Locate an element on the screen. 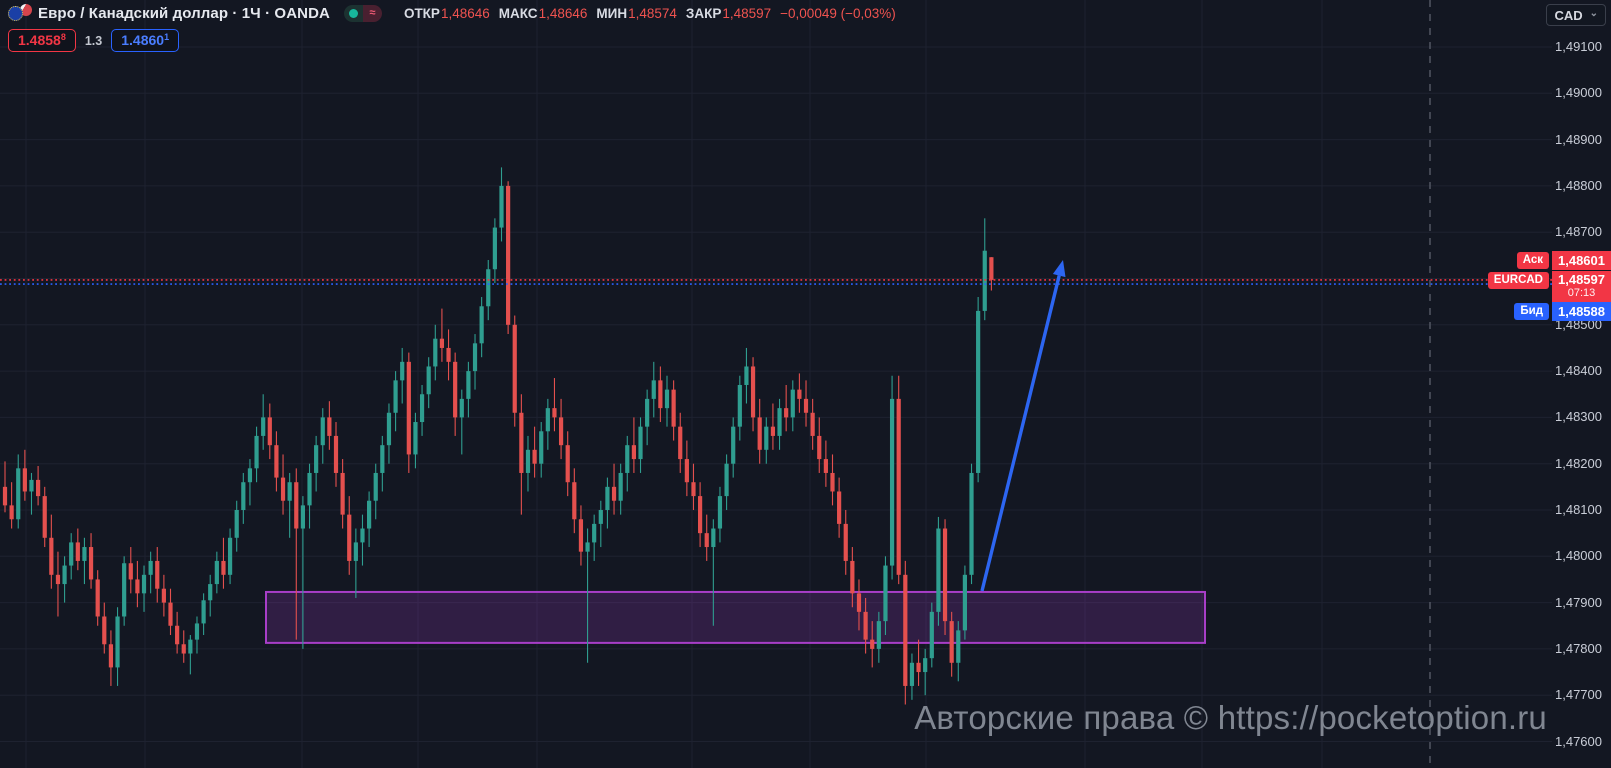 This screenshot has height=768, width=1611. buy-button: 1.4860 1 is located at coordinates (145, 40).